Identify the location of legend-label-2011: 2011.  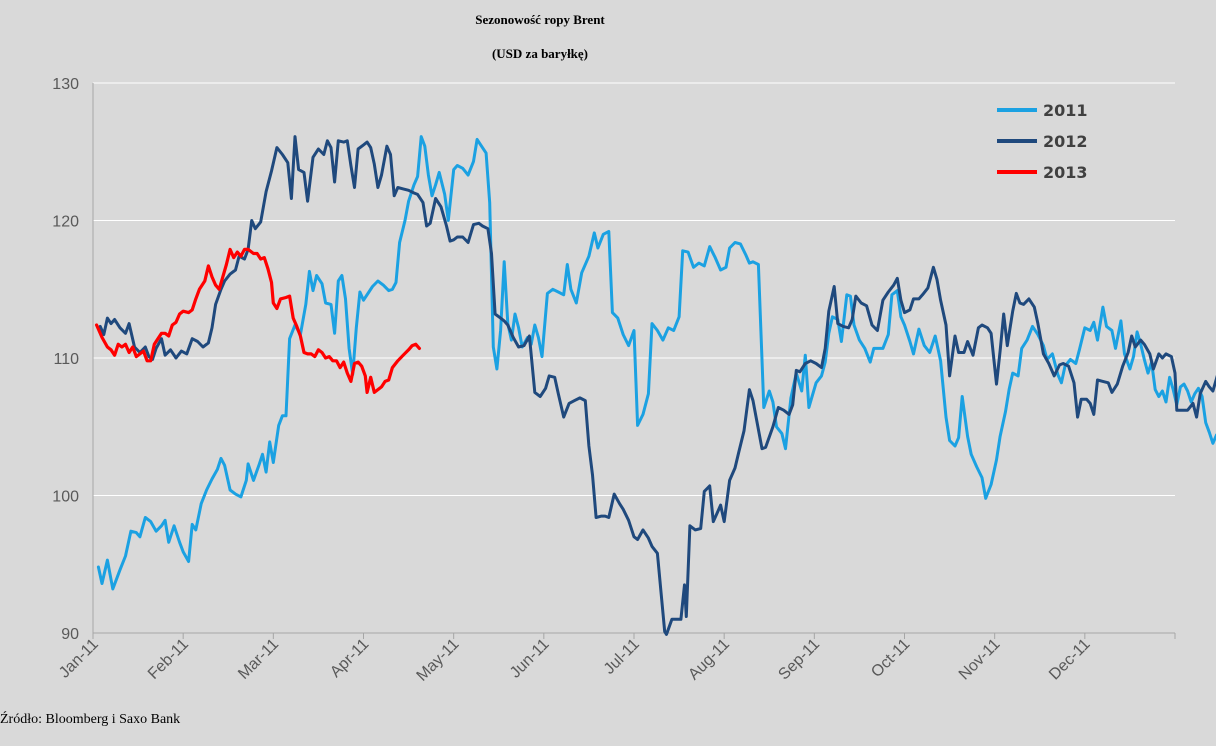
(1065, 110).